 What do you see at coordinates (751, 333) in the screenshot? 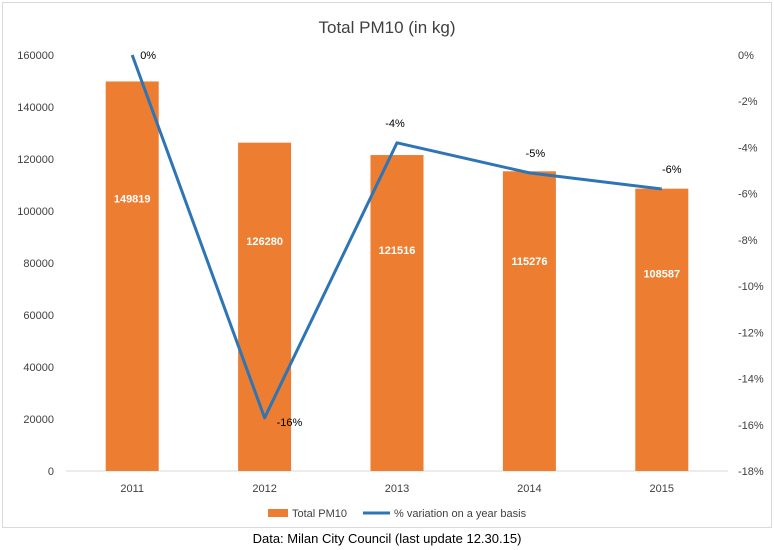
I see `right-tick-label: -12%` at bounding box center [751, 333].